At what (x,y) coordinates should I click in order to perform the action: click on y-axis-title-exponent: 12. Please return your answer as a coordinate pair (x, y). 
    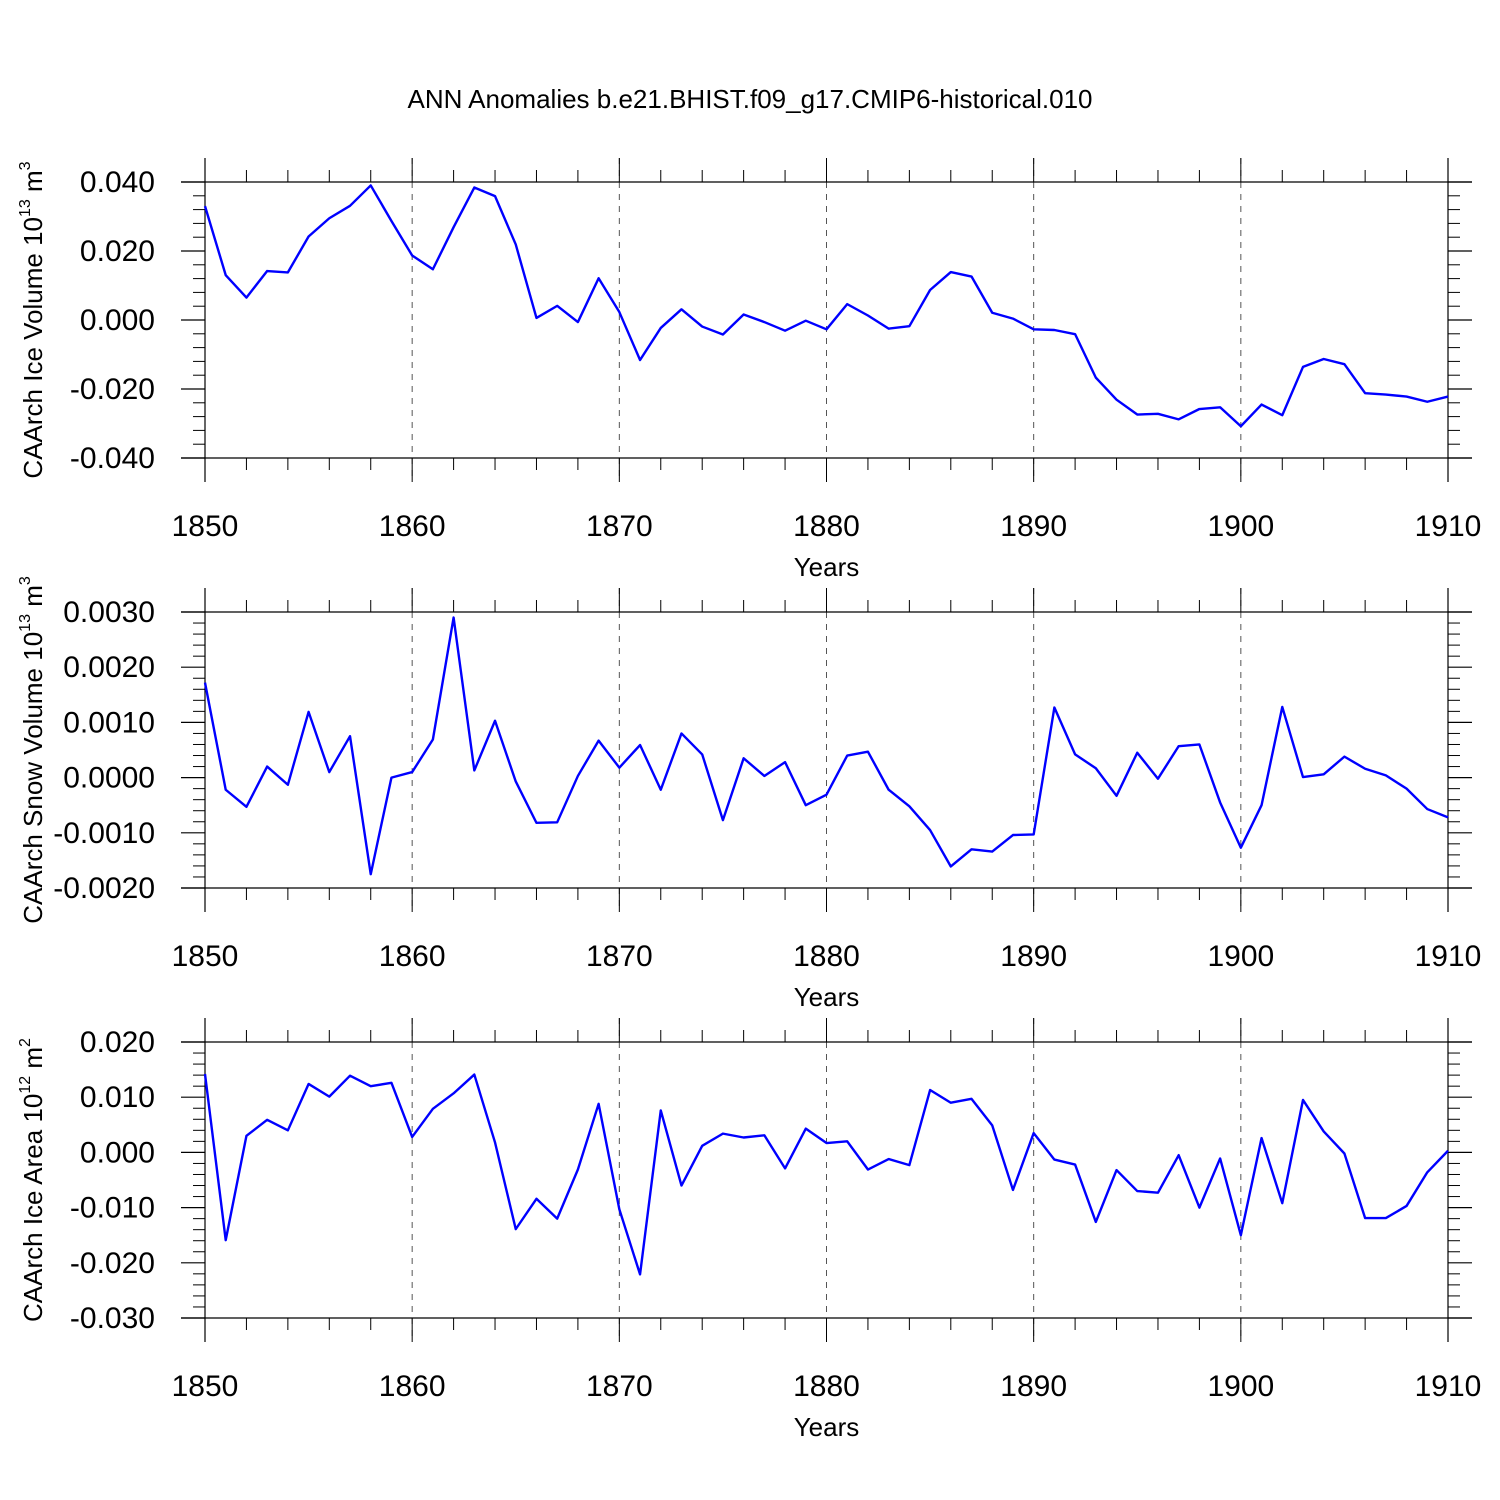
    Looking at the image, I should click on (25, 1085).